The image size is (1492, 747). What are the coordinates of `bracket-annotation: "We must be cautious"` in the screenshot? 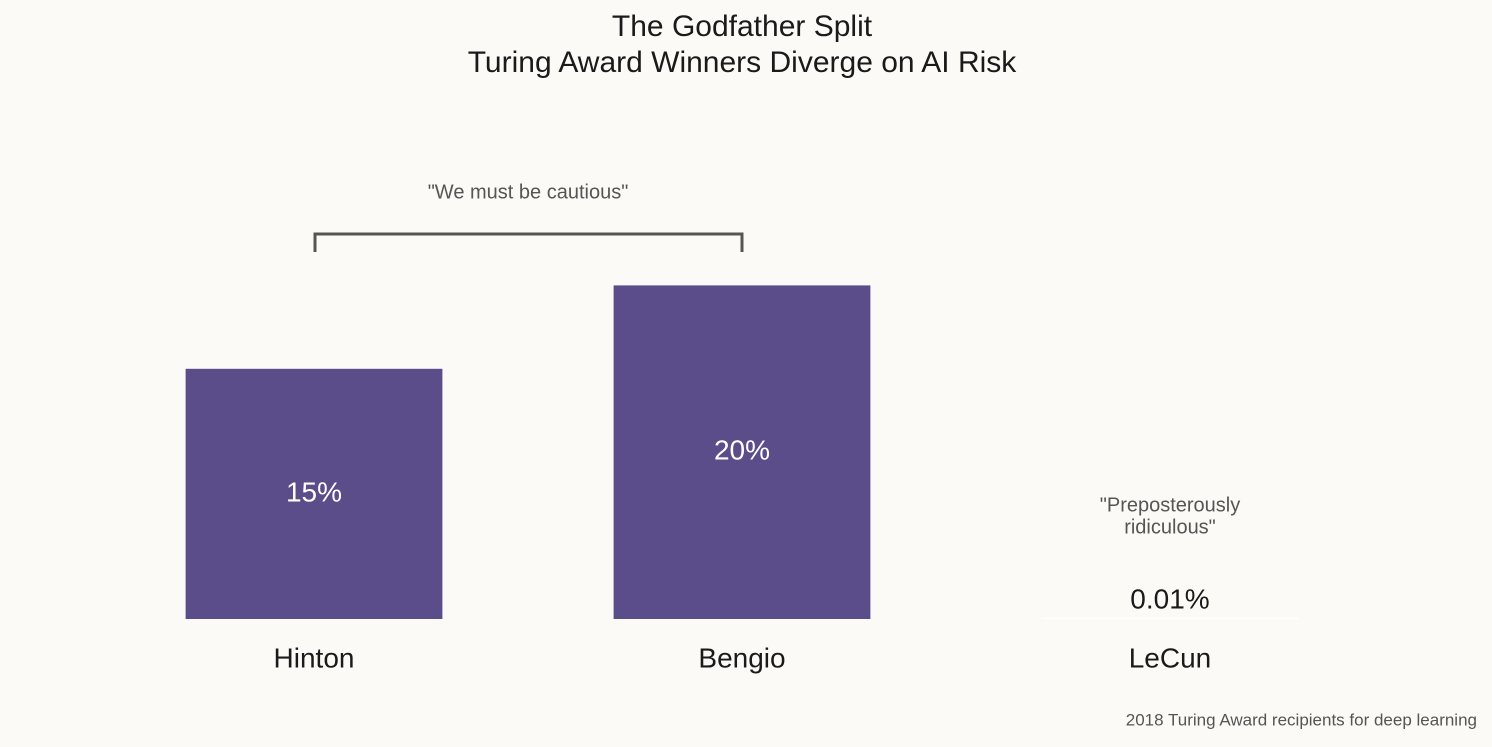 It's located at (528, 192).